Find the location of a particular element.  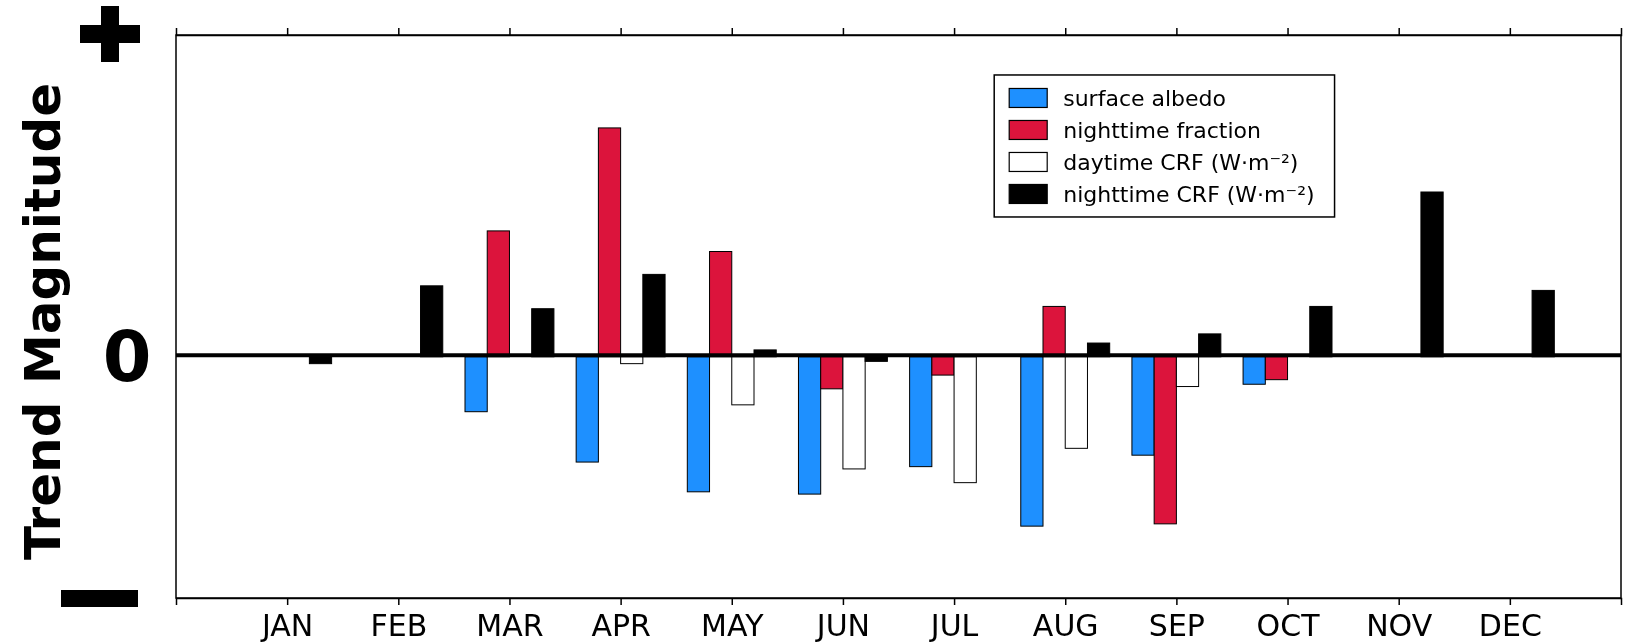

x-tick-label: JUN is located at coordinates (842, 626).